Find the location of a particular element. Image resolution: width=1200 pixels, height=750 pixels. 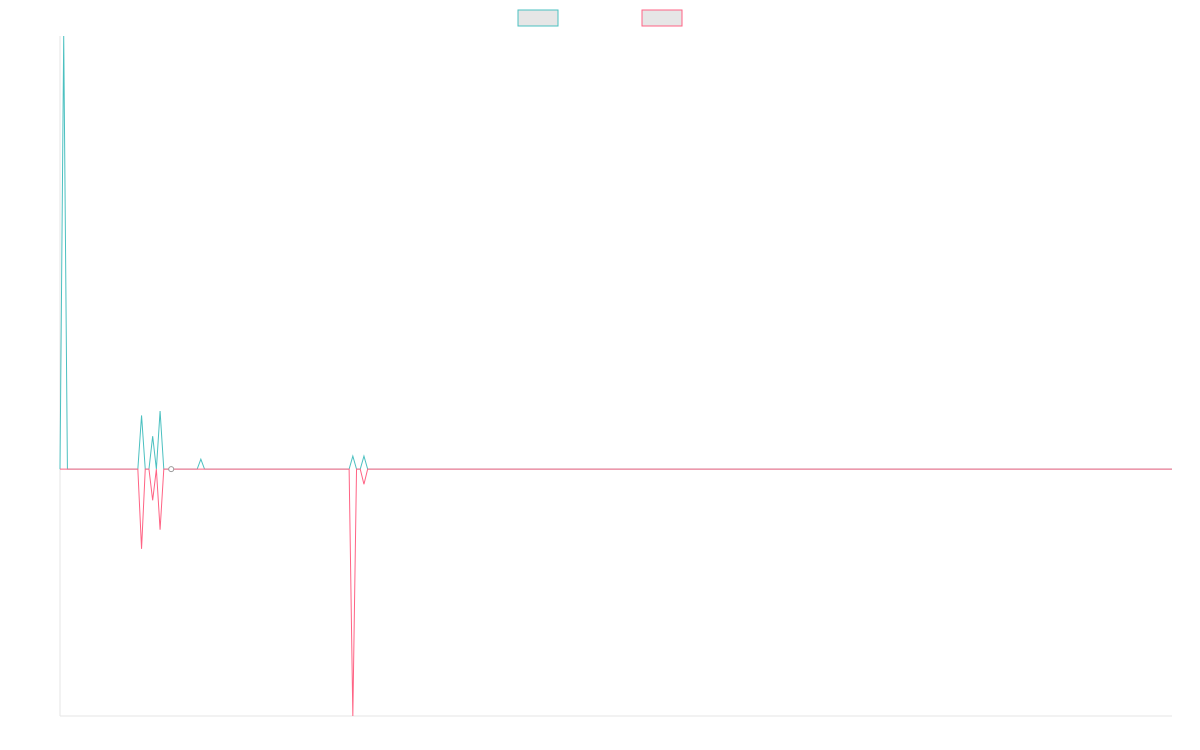

legend is located at coordinates (600, 18).